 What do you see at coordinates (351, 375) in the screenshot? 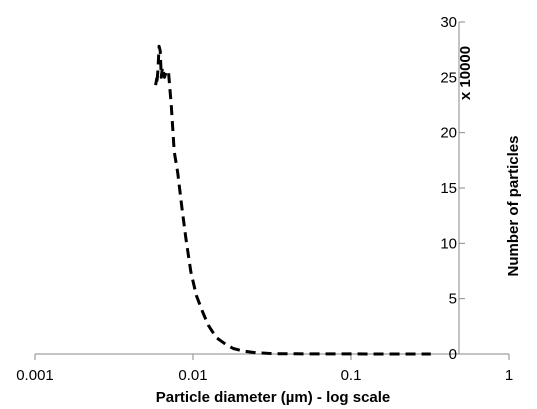
I see `x-tick-label: 0.1` at bounding box center [351, 375].